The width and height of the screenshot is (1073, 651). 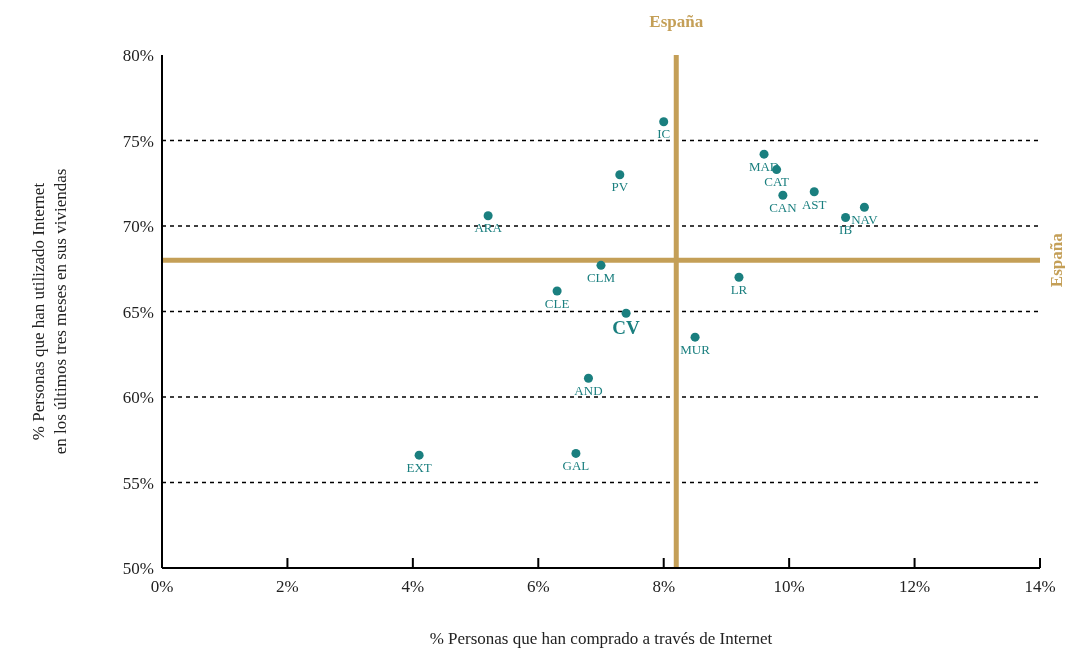 What do you see at coordinates (588, 390) in the screenshot?
I see `data-label: AND` at bounding box center [588, 390].